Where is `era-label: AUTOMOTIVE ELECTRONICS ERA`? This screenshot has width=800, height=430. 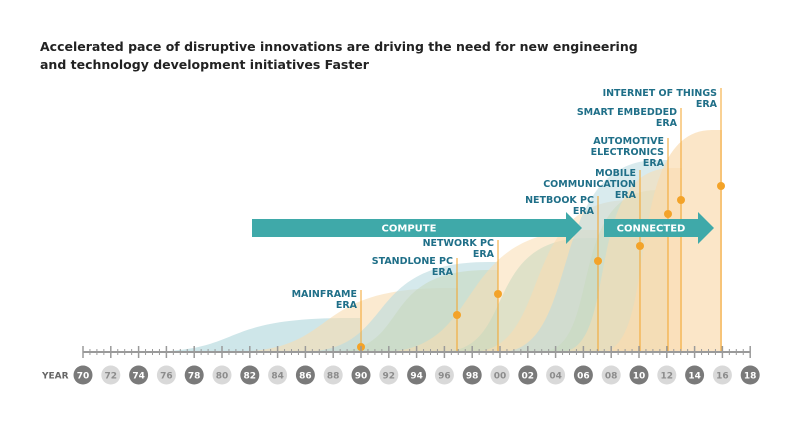 era-label: AUTOMOTIVE ELECTRONICS ERA is located at coordinates (628, 152).